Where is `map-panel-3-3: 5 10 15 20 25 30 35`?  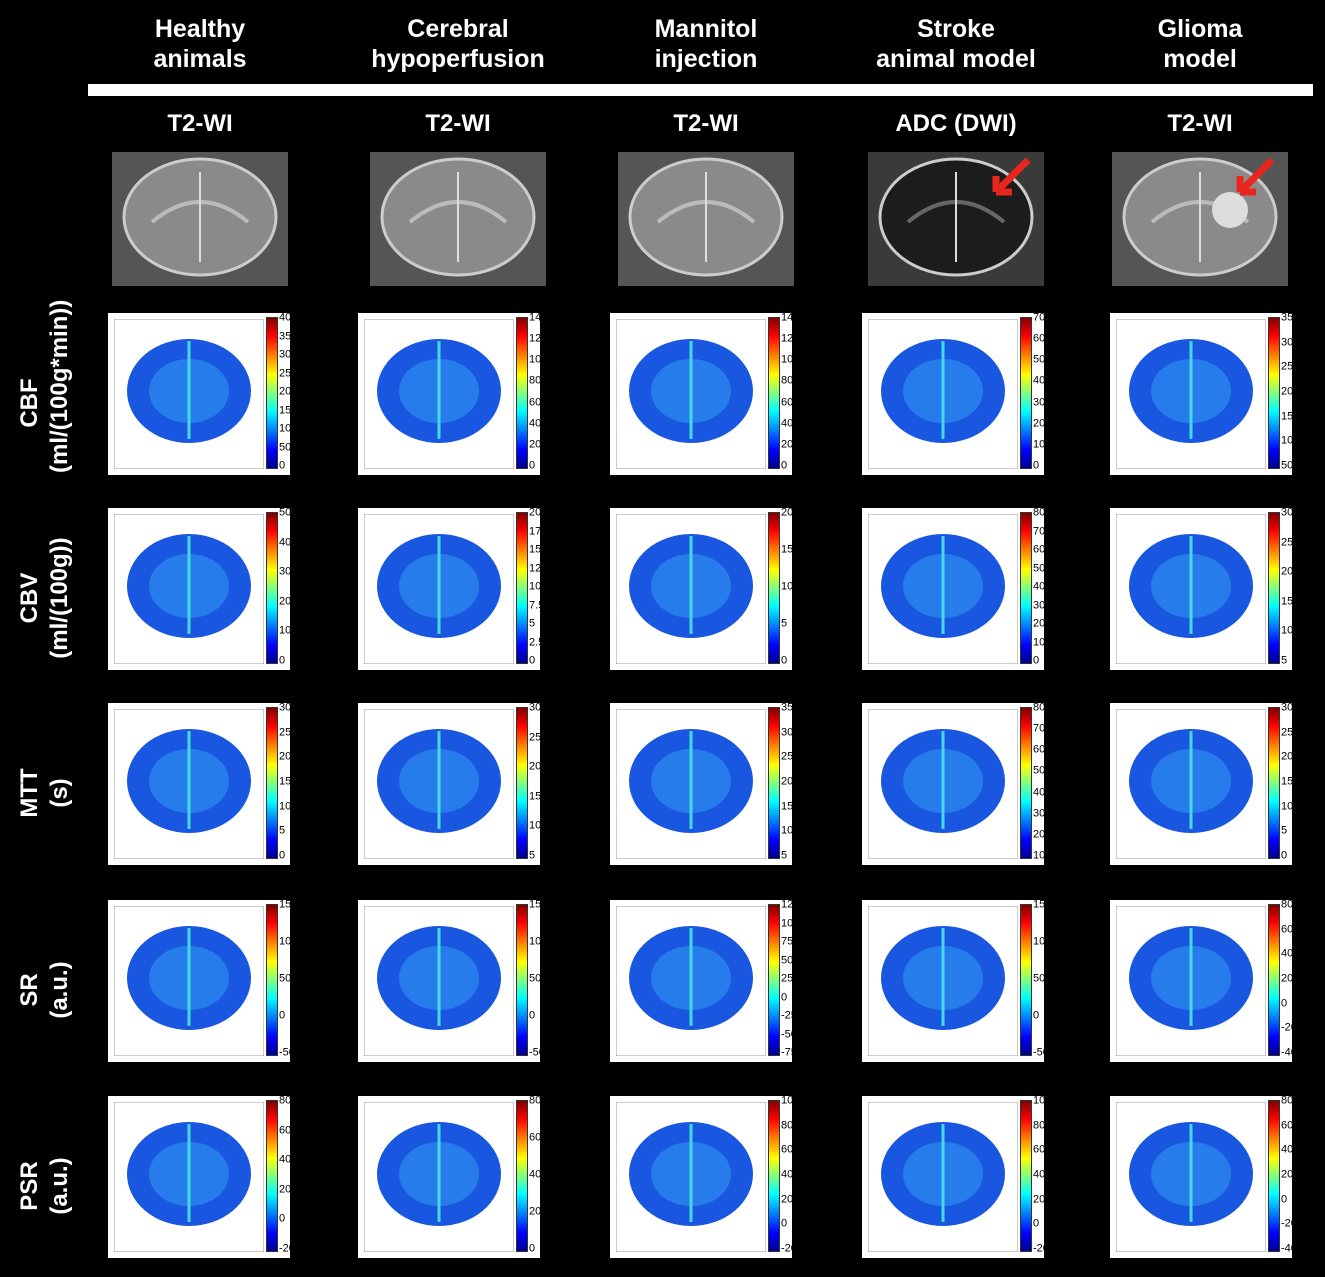
map-panel-3-3: 5 10 15 20 25 30 35 is located at coordinates (702, 783).